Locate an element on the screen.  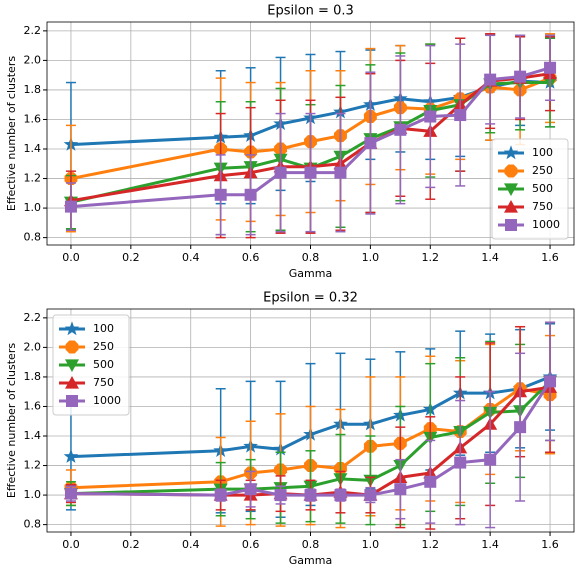
chart-title: Epsilon = 0.3 is located at coordinates (310, 11).